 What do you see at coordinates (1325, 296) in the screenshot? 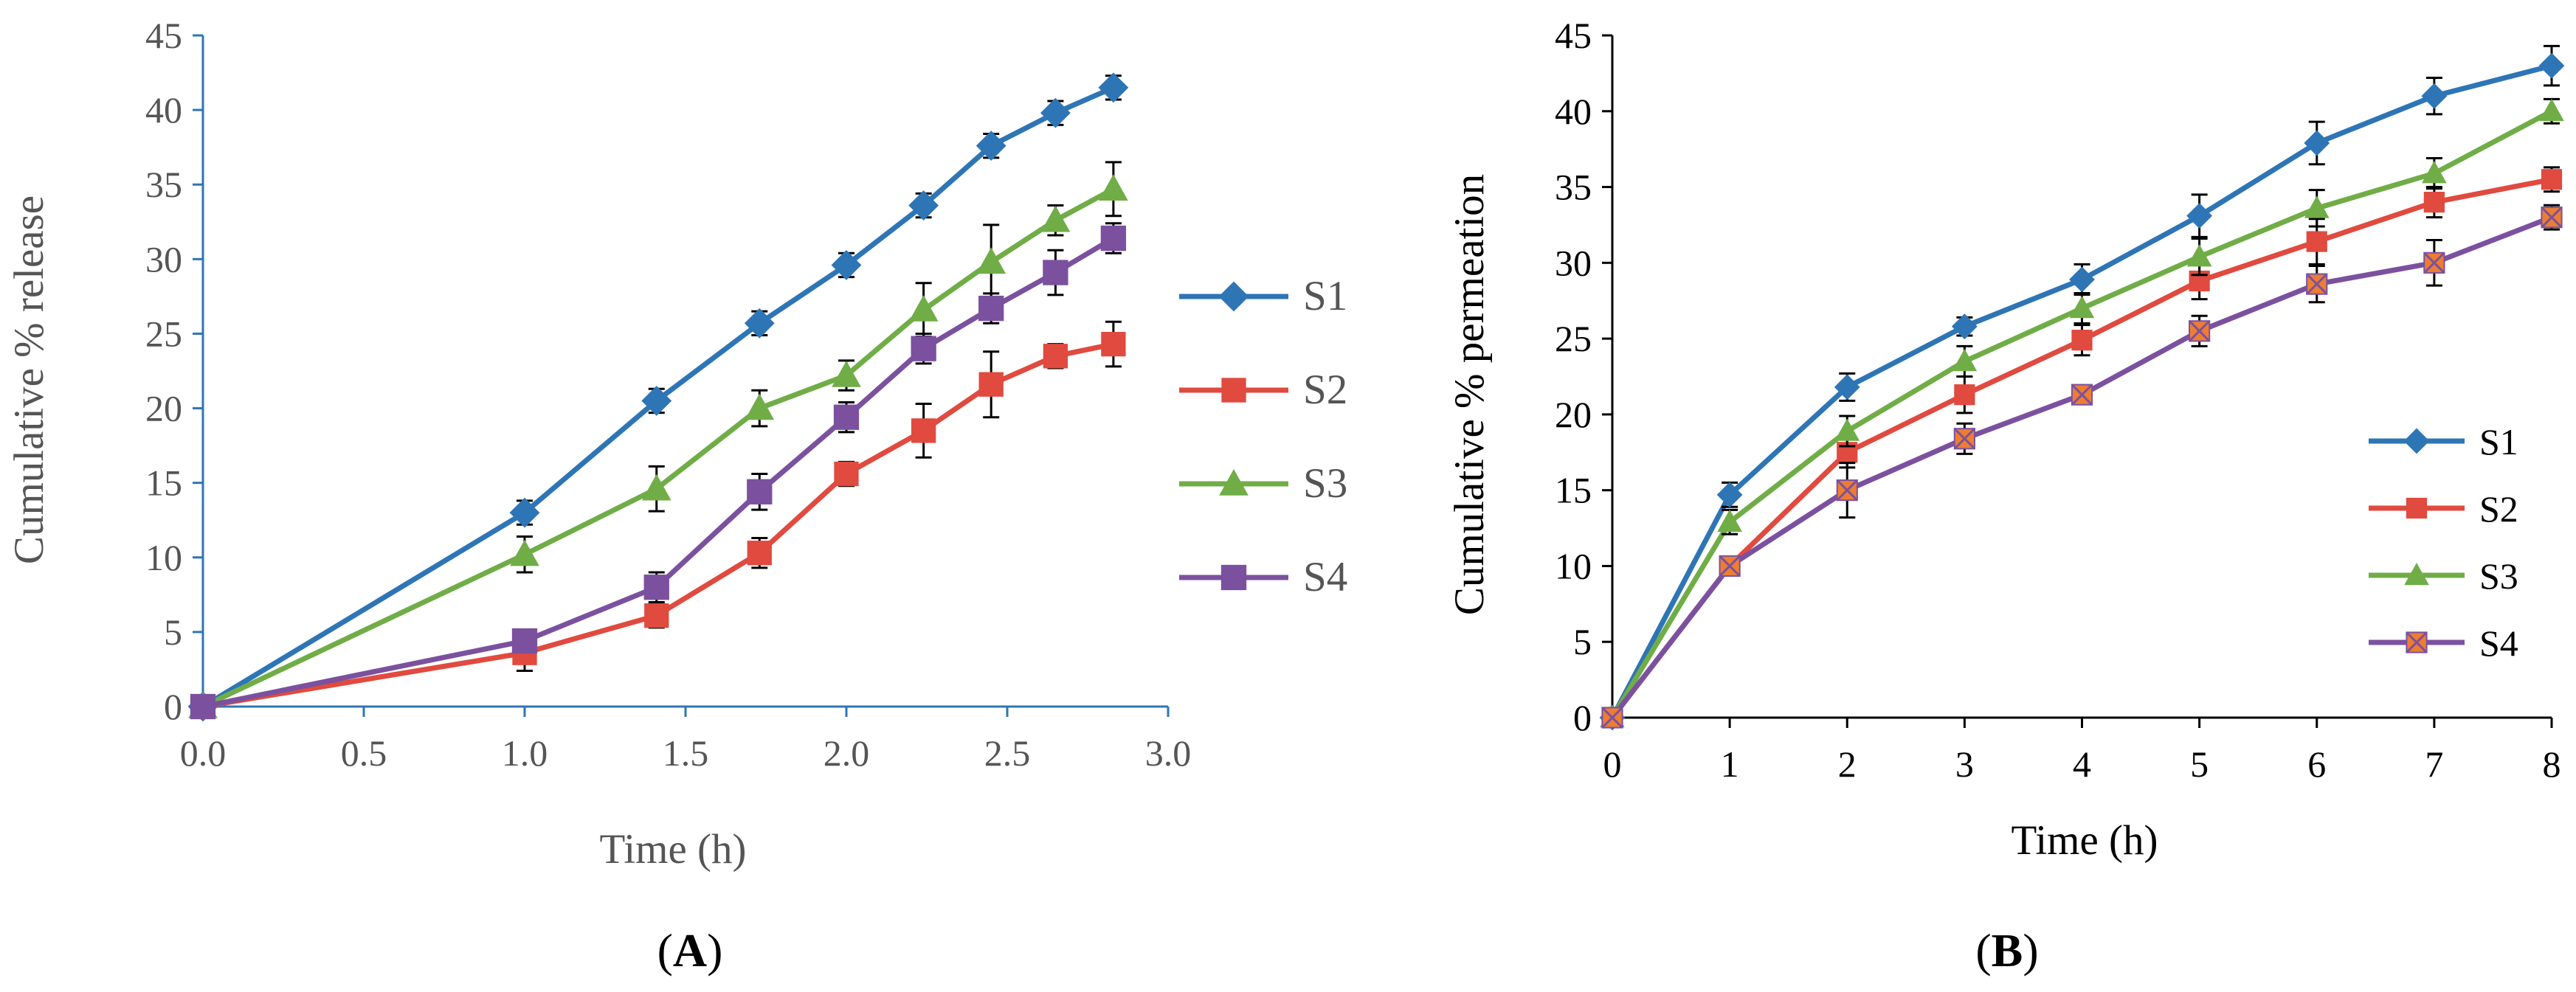
I see `legend-label: S1` at bounding box center [1325, 296].